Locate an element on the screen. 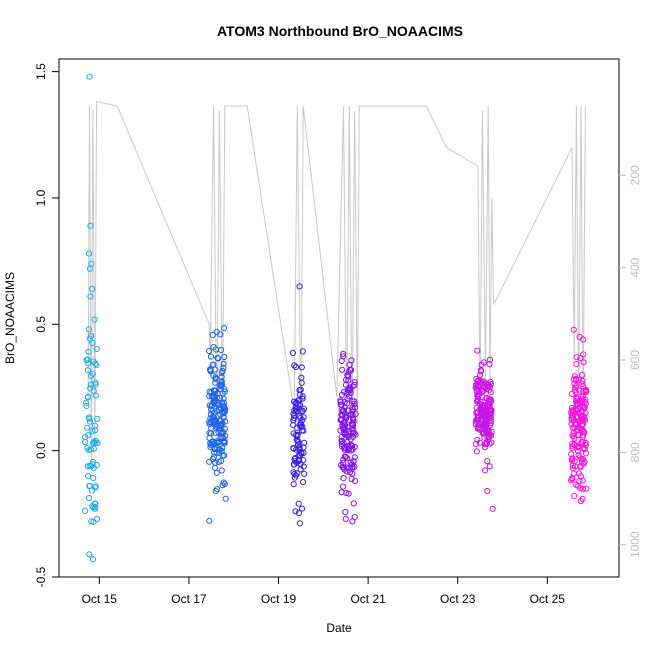  x-tick-label: Oct 15 is located at coordinates (100, 599).